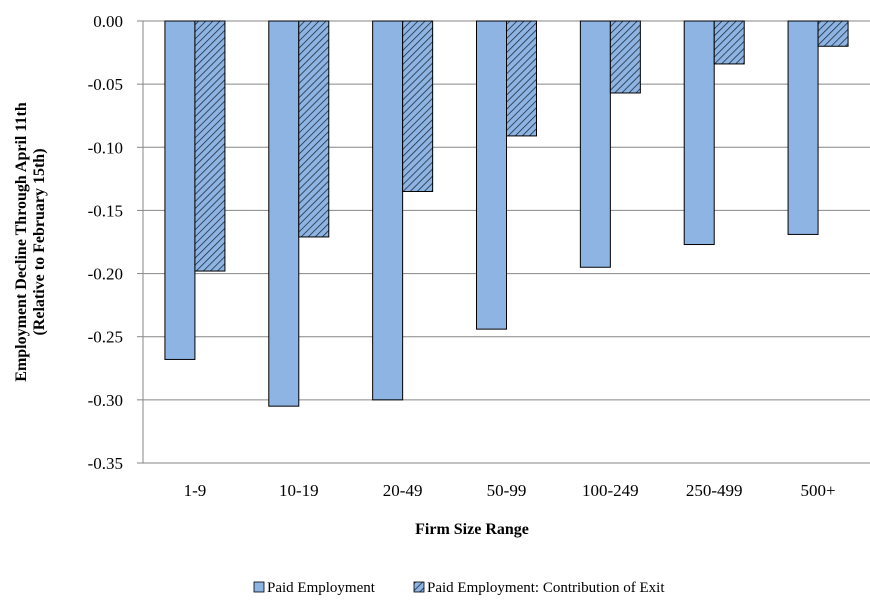 The height and width of the screenshot is (601, 870). I want to click on y-tick-label: -0.10, so click(105, 147).